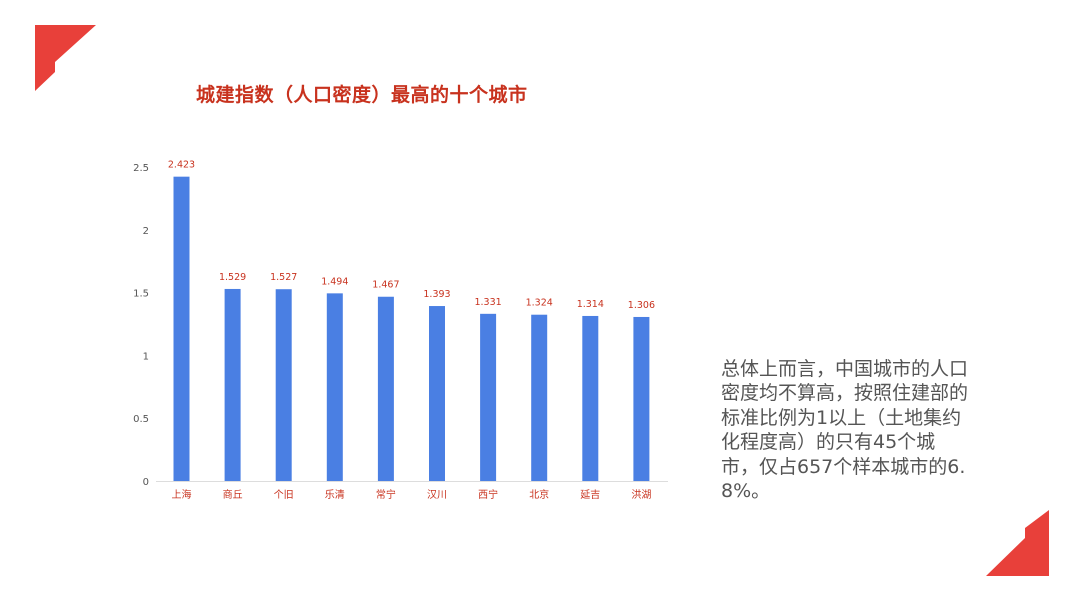  Describe the element at coordinates (141, 294) in the screenshot. I see `y-tick-label: 1.5` at that location.